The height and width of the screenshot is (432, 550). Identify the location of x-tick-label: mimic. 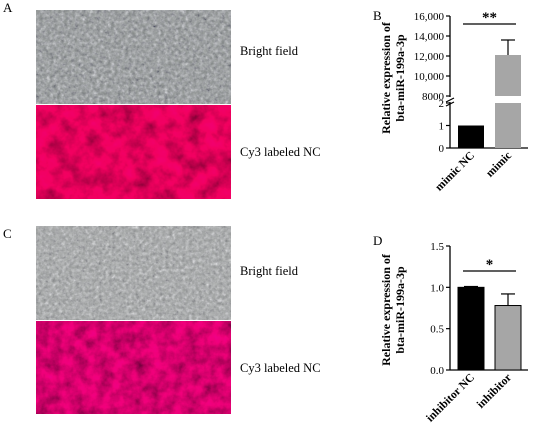
(499, 165).